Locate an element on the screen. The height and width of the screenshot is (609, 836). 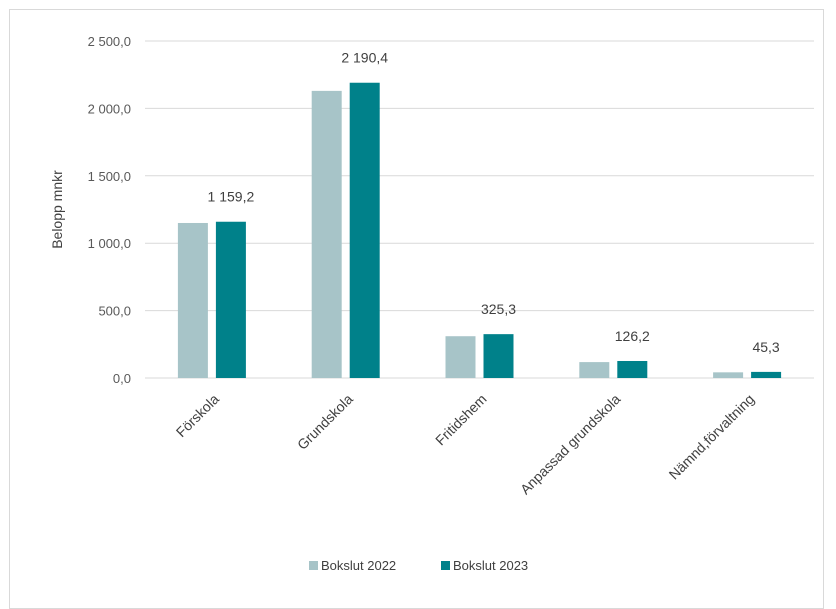
legend-label: Bokslut 2023 is located at coordinates (490, 565).